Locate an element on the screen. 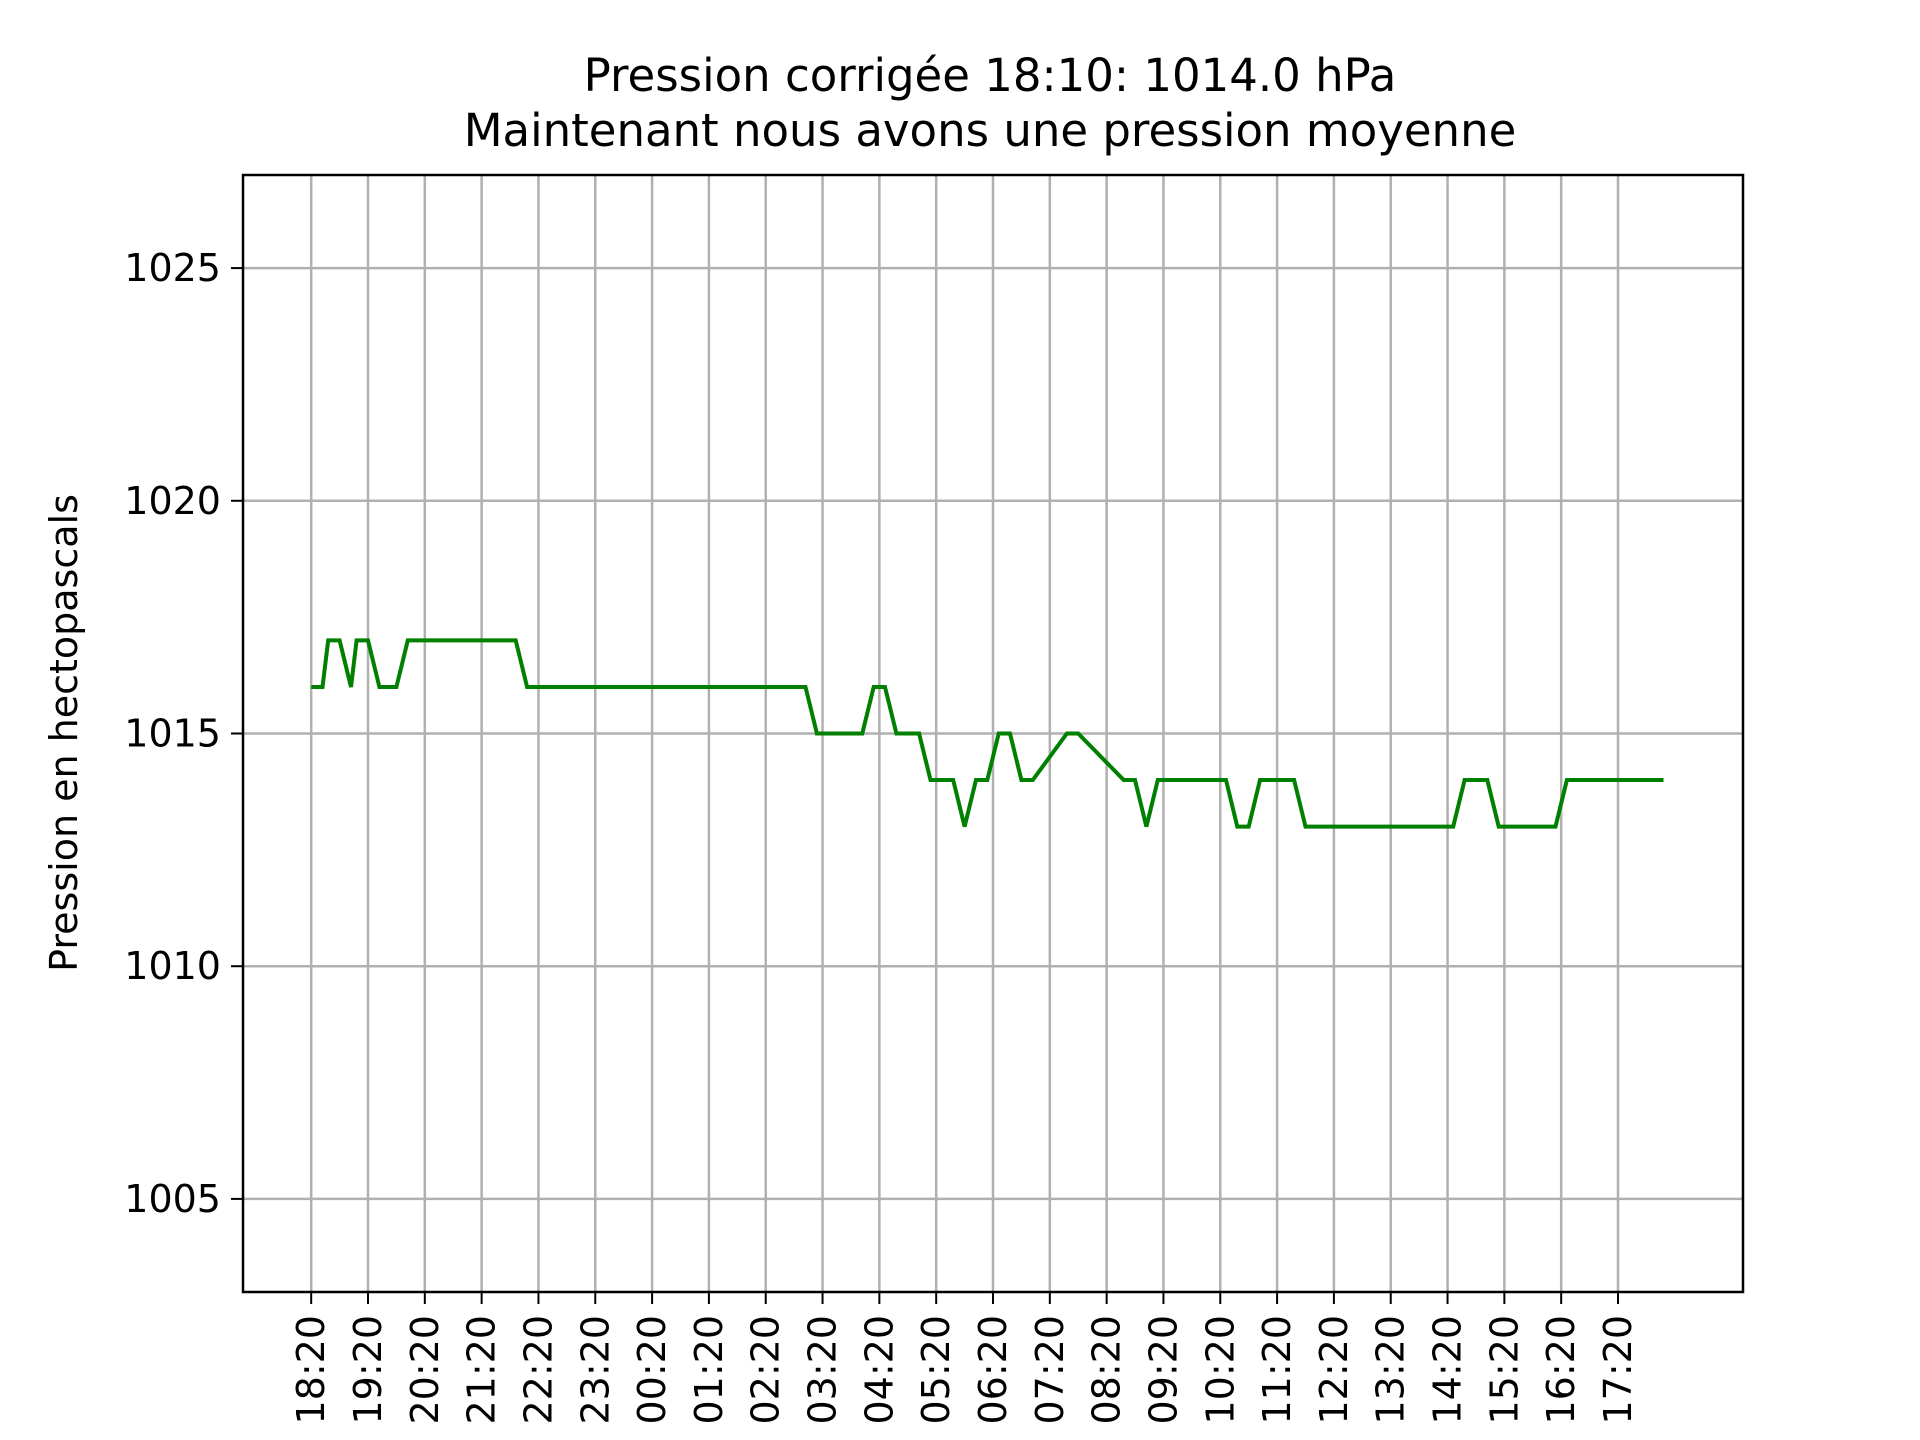 Image resolution: width=1920 pixels, height=1440 pixels. x-tick-label: 17:20 is located at coordinates (1618, 1370).